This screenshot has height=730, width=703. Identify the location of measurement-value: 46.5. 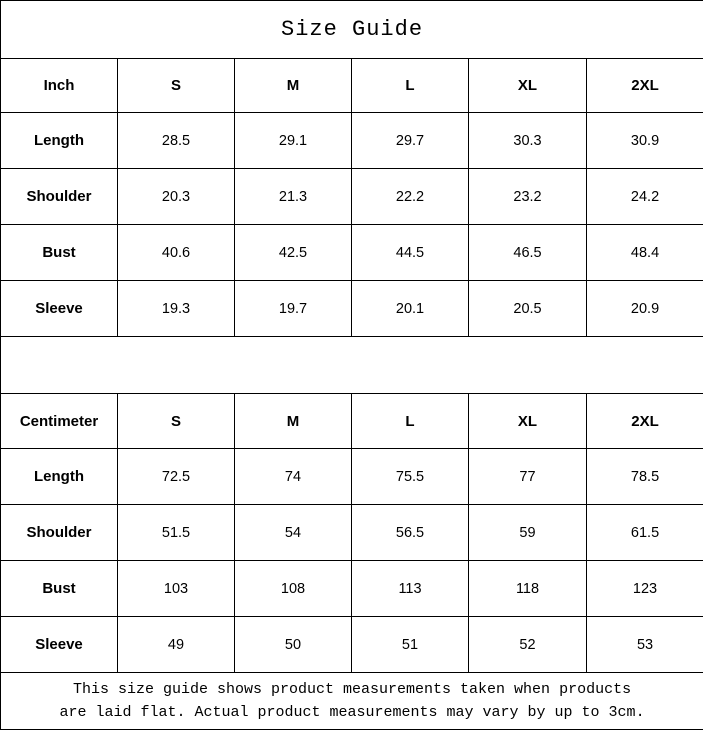
(527, 252).